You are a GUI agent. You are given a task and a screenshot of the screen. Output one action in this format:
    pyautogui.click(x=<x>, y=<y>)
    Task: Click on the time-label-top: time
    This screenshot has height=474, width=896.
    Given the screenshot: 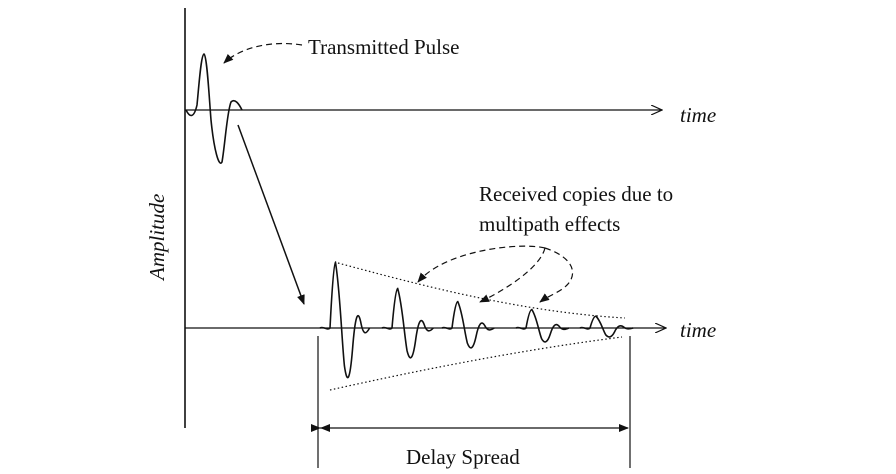 What is the action you would take?
    pyautogui.click(x=698, y=115)
    